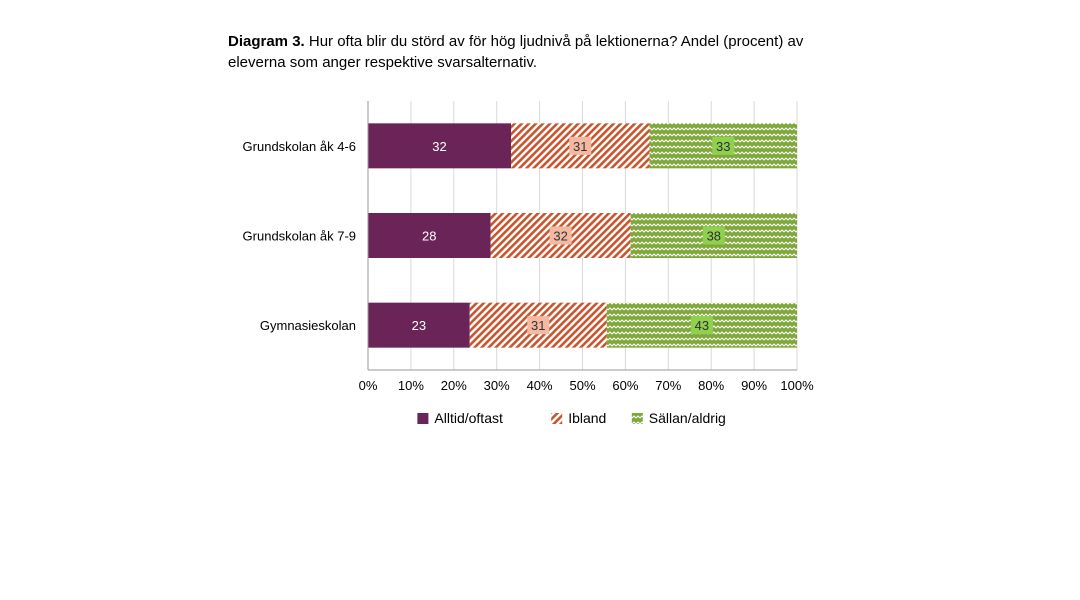  Describe the element at coordinates (299, 236) in the screenshot. I see `category-label: Grundskolan åk 7-9` at that location.